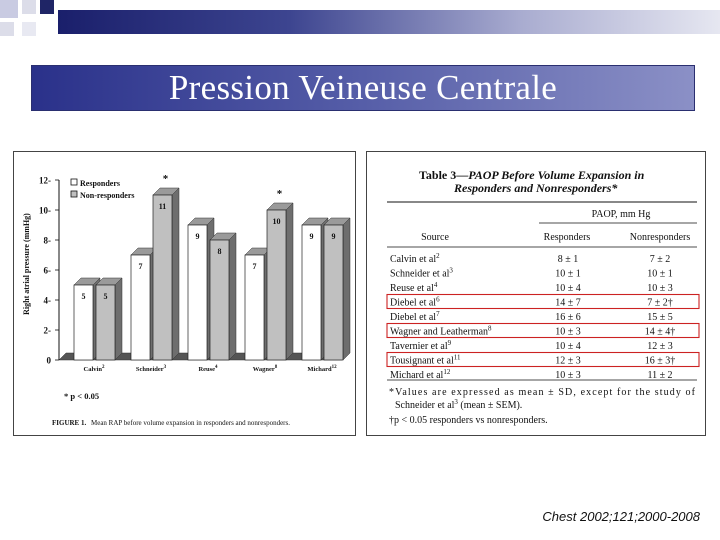 The width and height of the screenshot is (720, 540). What do you see at coordinates (255, 266) in the screenshot?
I see `bar-value-label: 7` at bounding box center [255, 266].